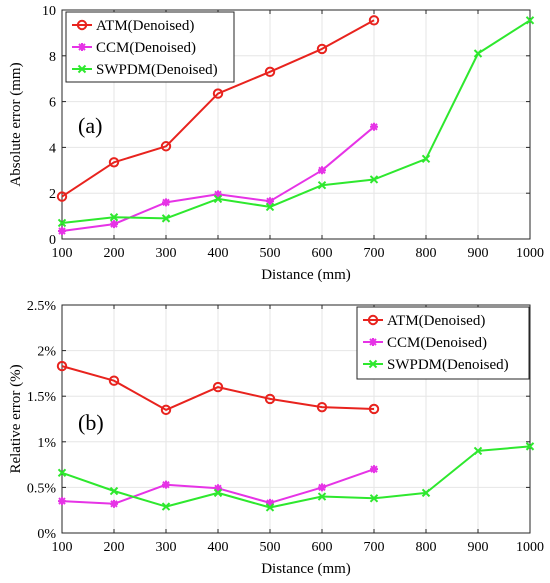  I want to click on y-tick-label: 8, so click(52, 57).